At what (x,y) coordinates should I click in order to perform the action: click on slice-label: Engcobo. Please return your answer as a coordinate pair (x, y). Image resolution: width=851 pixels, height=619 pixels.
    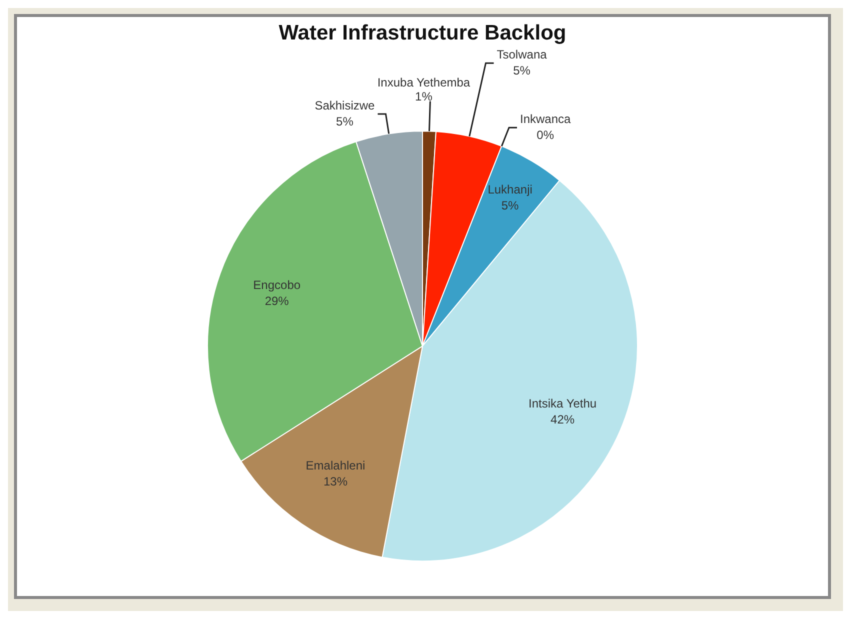
    Looking at the image, I should click on (277, 285).